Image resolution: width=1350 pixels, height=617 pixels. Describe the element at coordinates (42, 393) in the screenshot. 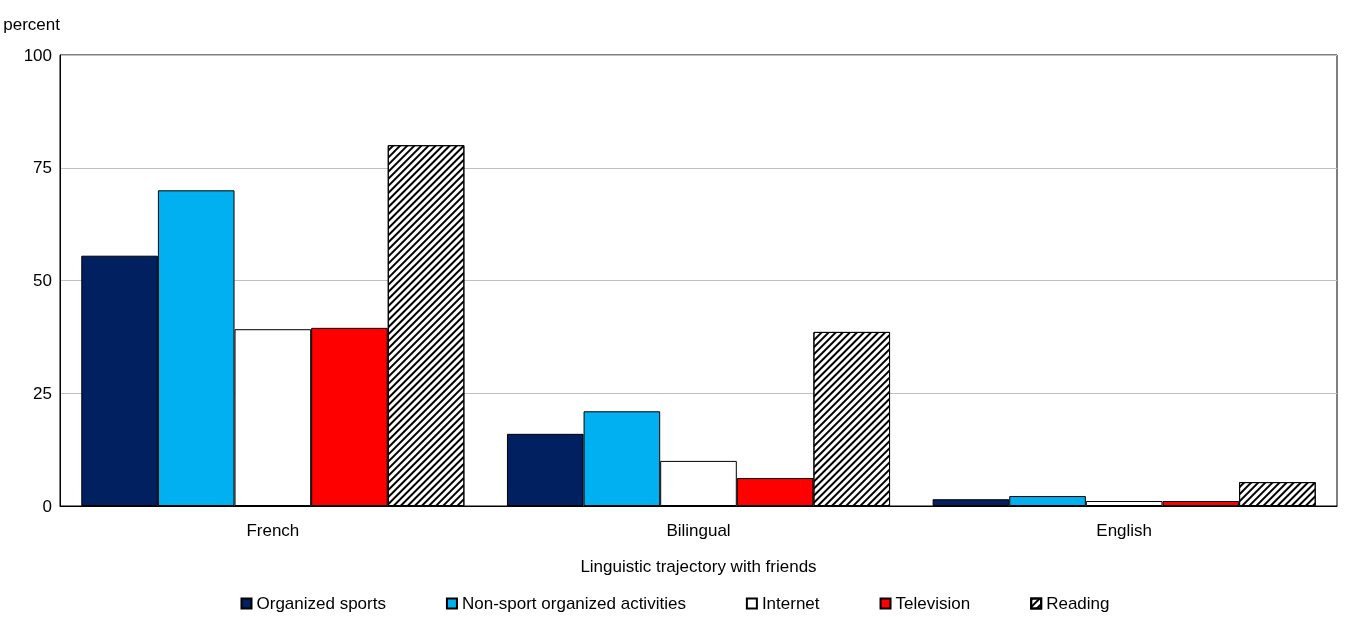

I see `y-tick-label: 25` at that location.